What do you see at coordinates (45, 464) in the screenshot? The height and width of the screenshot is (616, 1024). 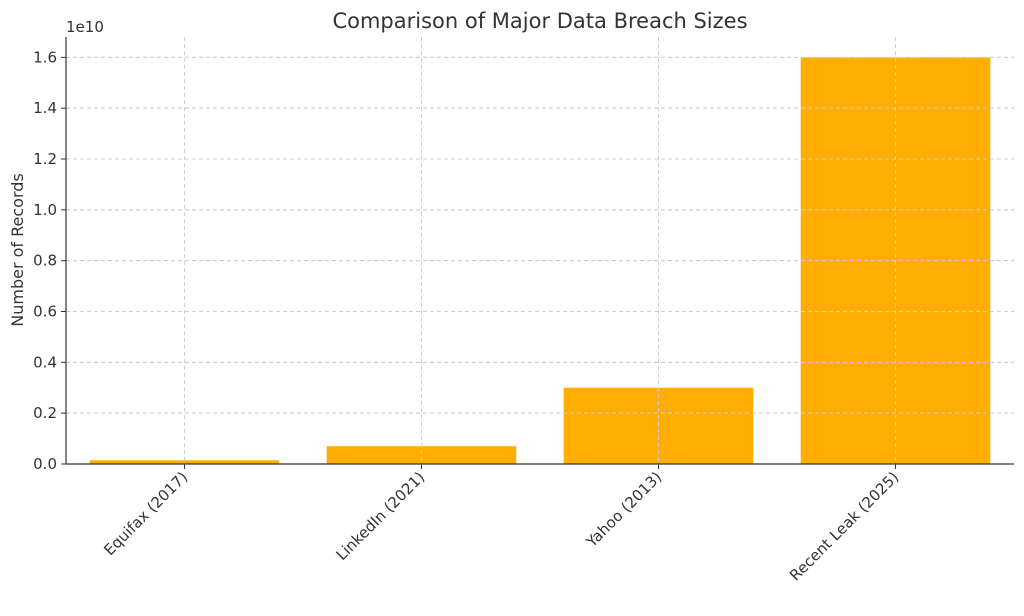 I see `y-tick-label: 0.0` at bounding box center [45, 464].